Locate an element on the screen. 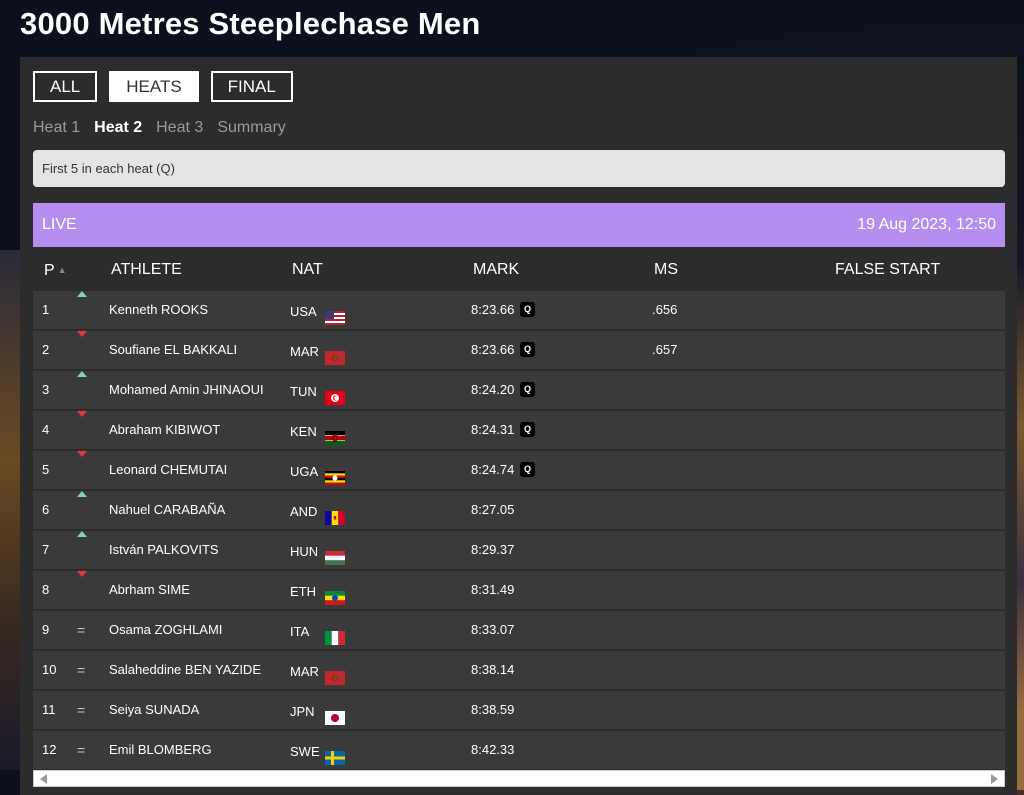 Image resolution: width=1024 pixels, height=795 pixels. position: 8 is located at coordinates (46, 589).